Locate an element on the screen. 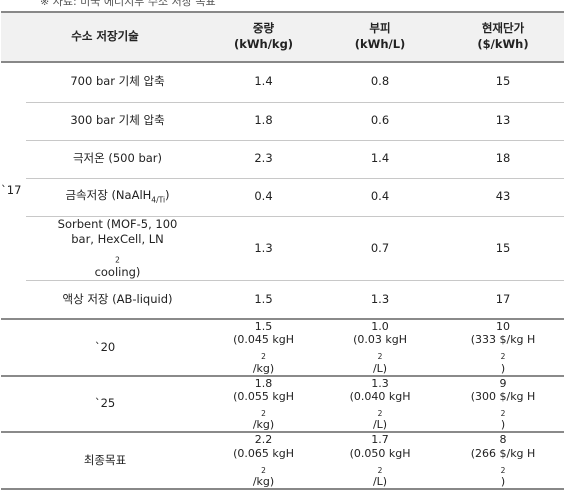 Image resolution: width=565 pixels, height=490 pixels. volume-cell: 1.0 (0.03 kgH 2/L) is located at coordinates (380, 347).